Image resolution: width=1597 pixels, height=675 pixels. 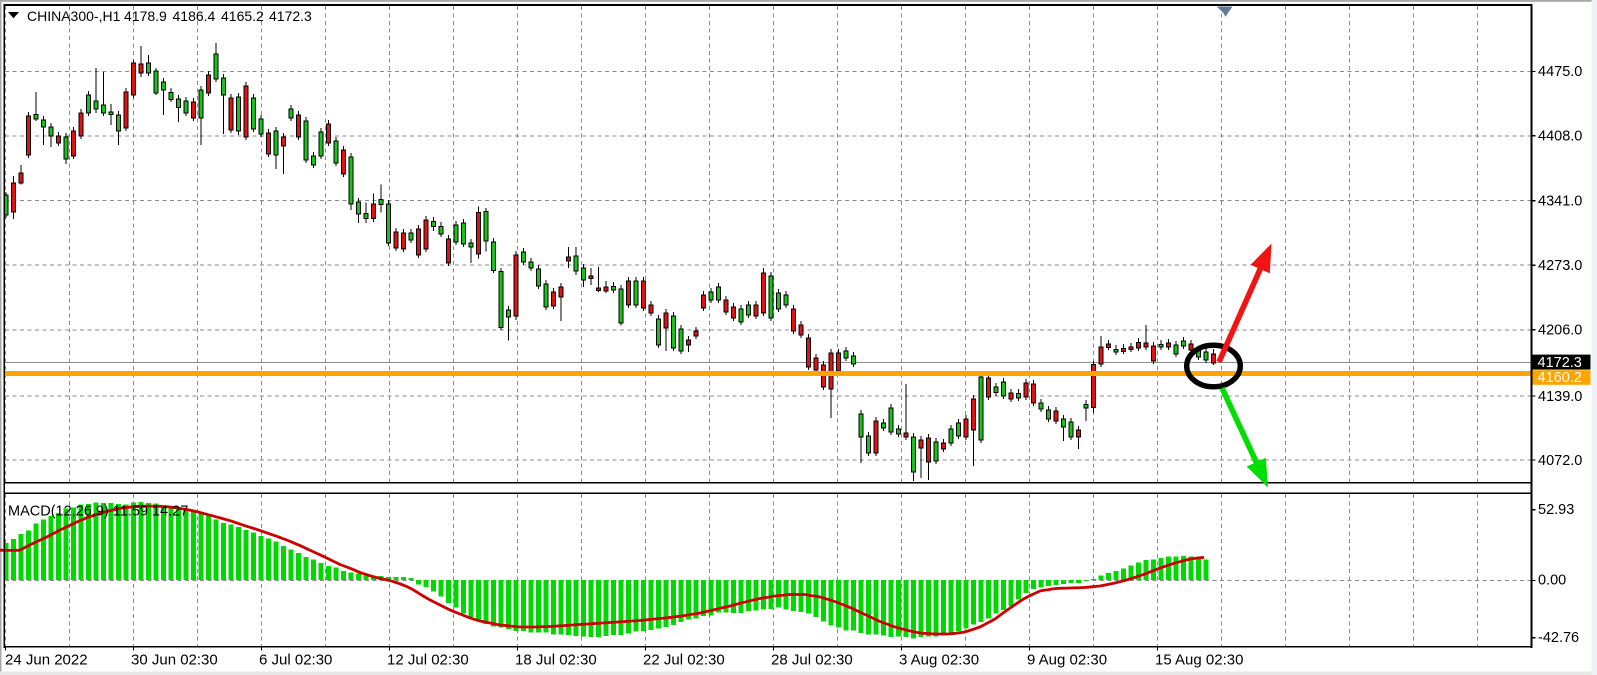 What do you see at coordinates (1552, 581) in the screenshot?
I see `svg-text: 0.00` at bounding box center [1552, 581].